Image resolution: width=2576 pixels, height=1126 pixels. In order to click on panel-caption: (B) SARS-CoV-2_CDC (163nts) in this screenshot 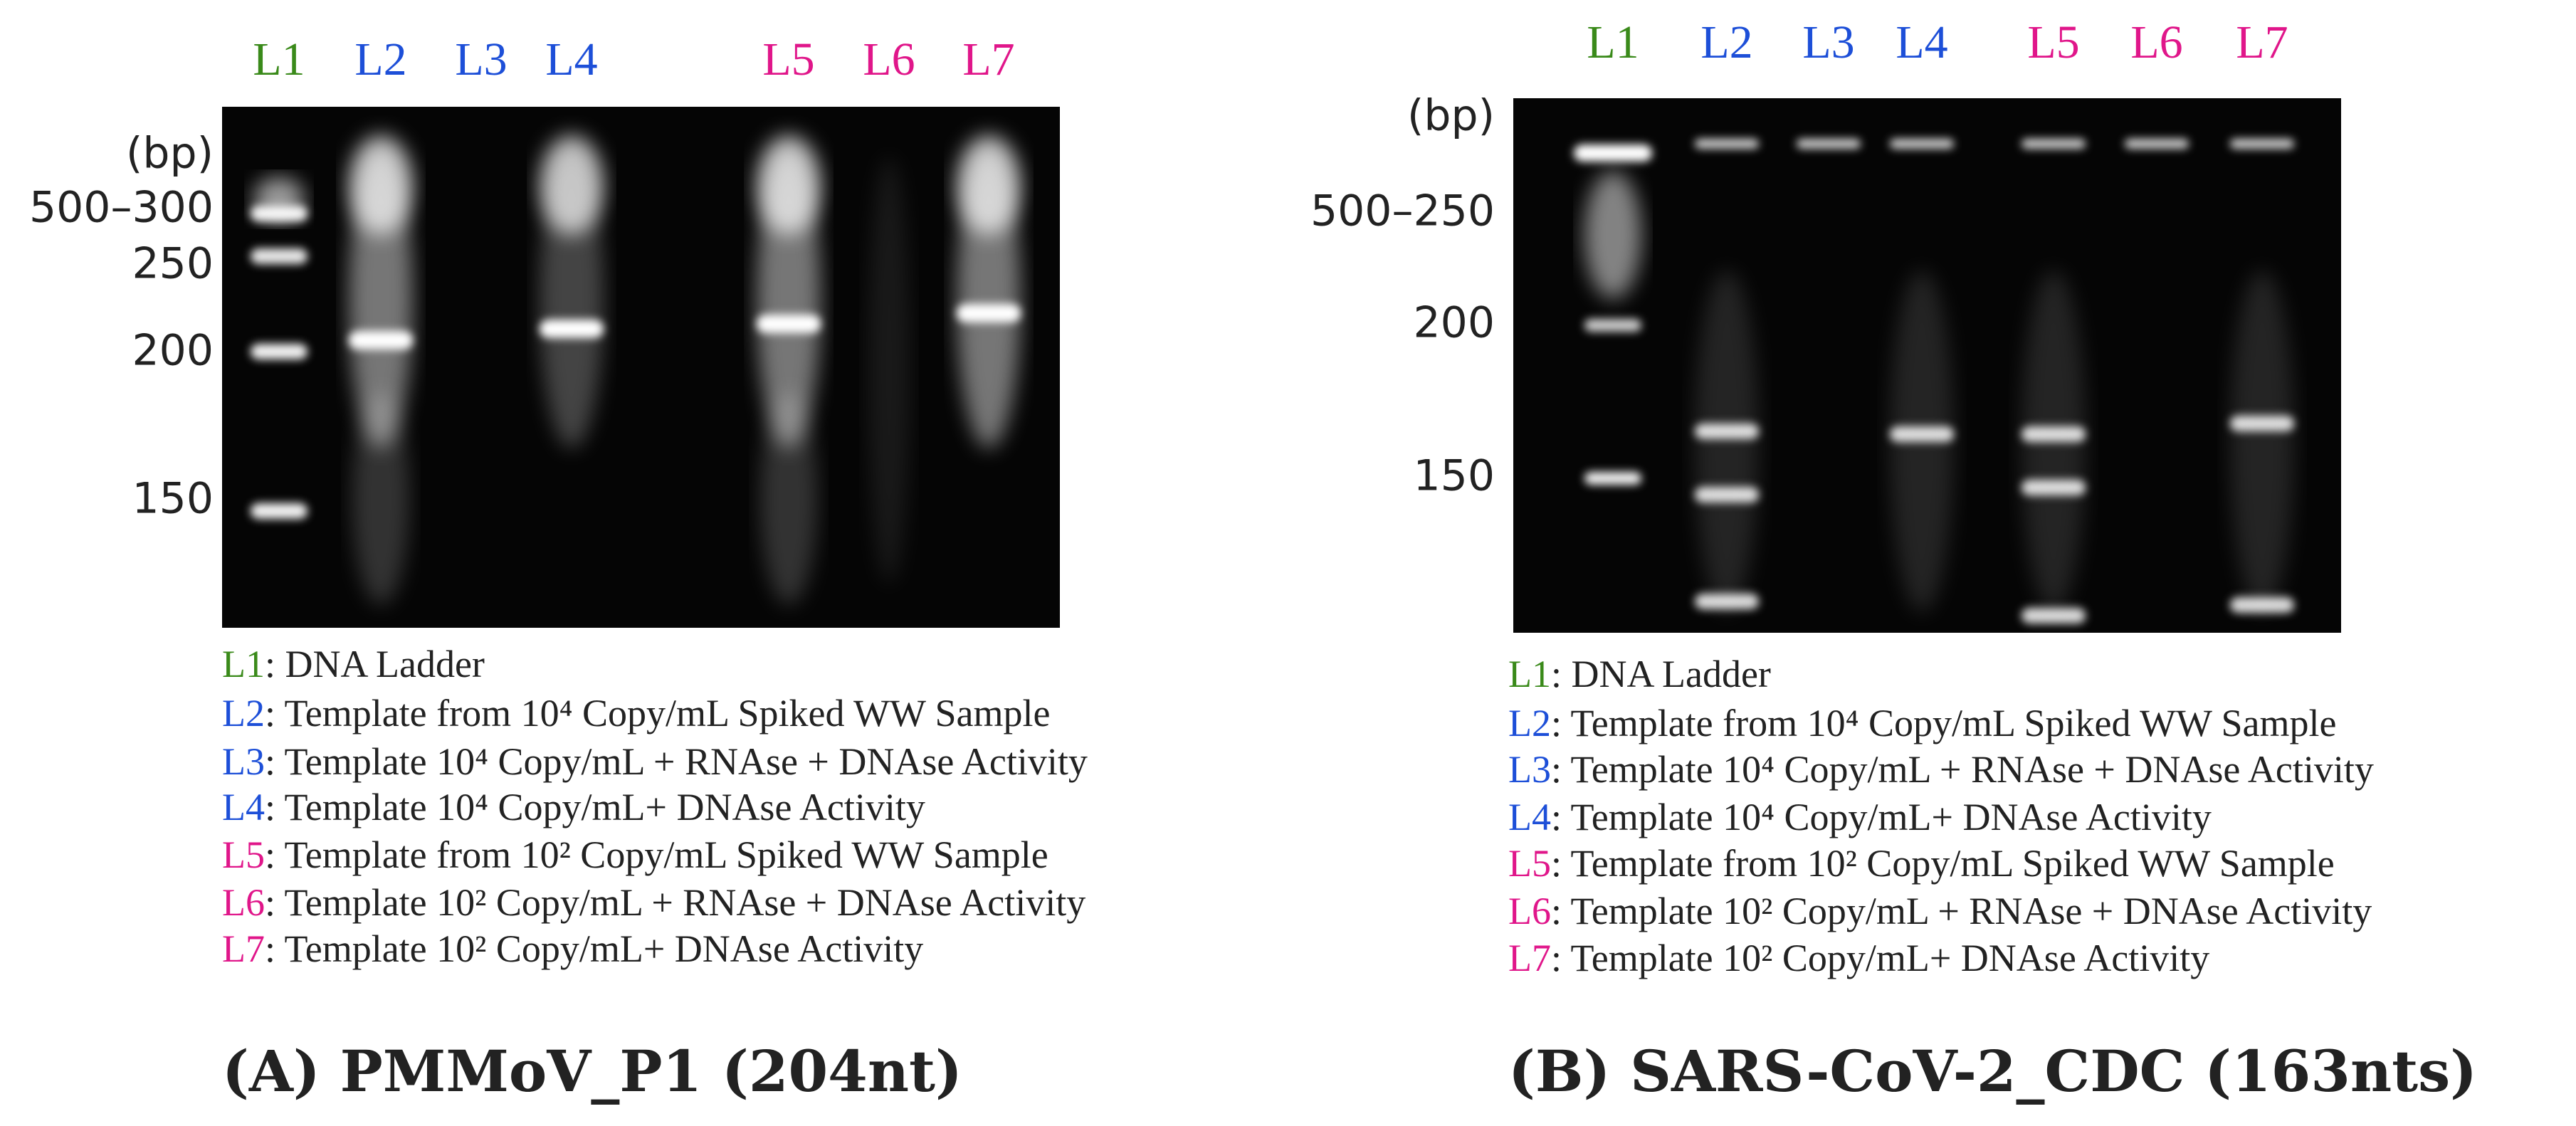, I will do `click(1992, 1071)`.